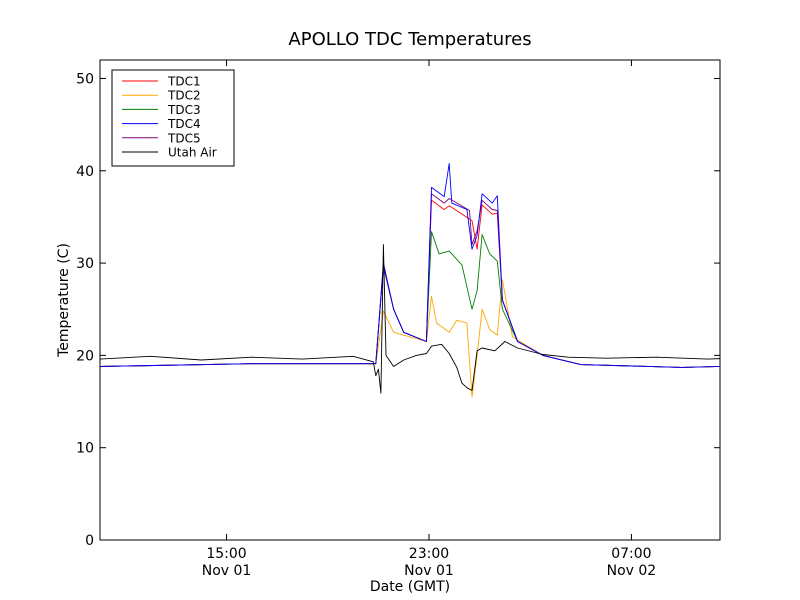 Image resolution: width=800 pixels, height=600 pixels. Describe the element at coordinates (85, 79) in the screenshot. I see `y-tick-label: 50` at that location.